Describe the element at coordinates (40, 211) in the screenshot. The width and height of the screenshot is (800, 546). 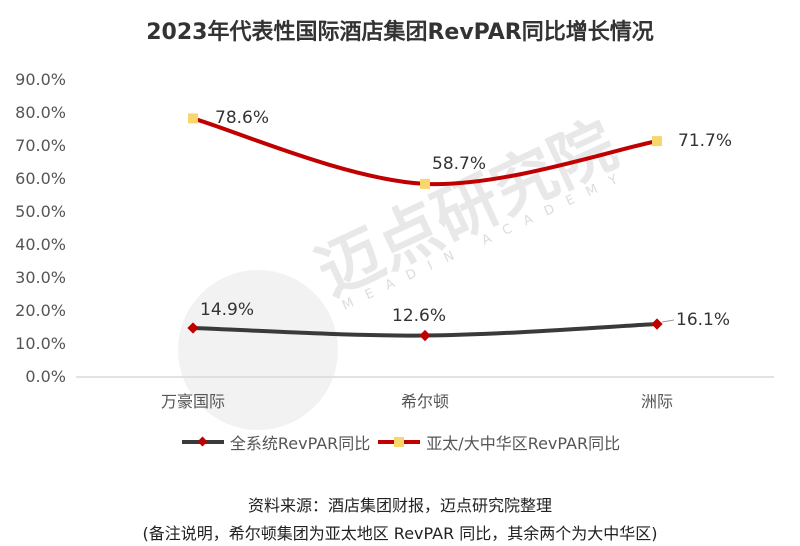
I see `y-tick: 50.0%` at that location.